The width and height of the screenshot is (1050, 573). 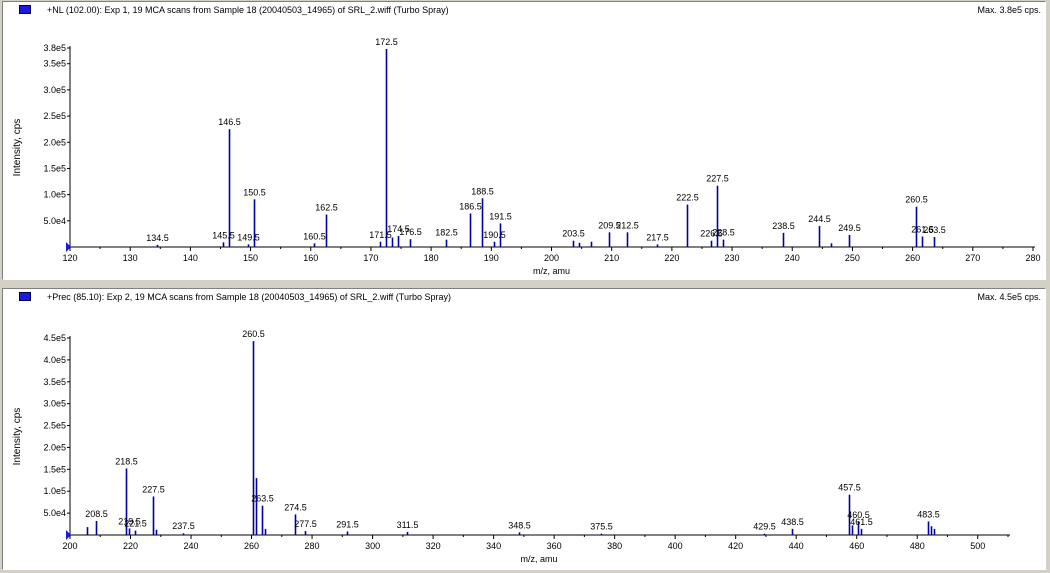 What do you see at coordinates (601, 527) in the screenshot?
I see `peak-label: 375.5` at bounding box center [601, 527].